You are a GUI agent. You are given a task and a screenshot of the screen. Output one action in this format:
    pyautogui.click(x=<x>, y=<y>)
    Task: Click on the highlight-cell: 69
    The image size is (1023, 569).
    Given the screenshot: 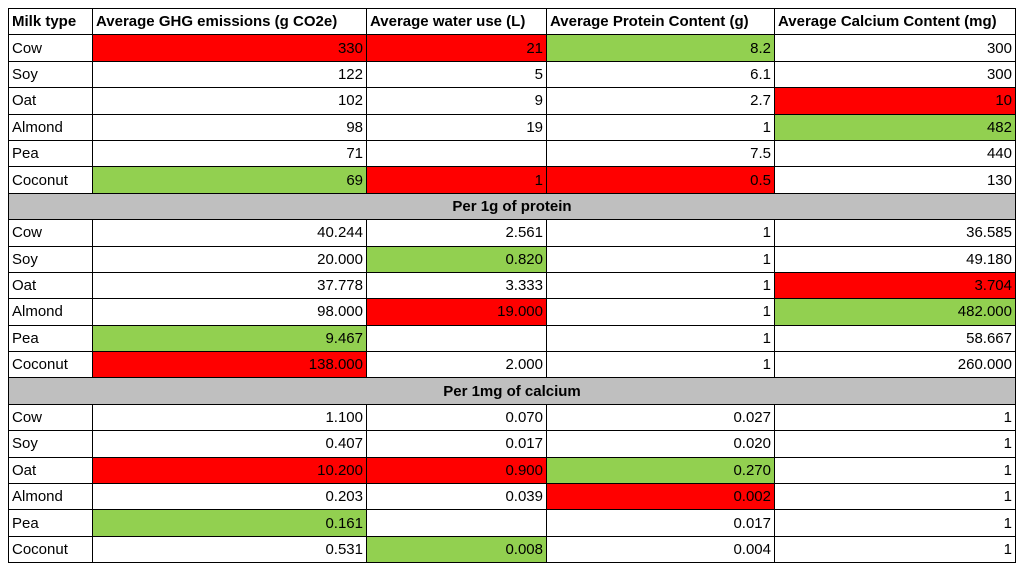 What is the action you would take?
    pyautogui.click(x=229, y=180)
    